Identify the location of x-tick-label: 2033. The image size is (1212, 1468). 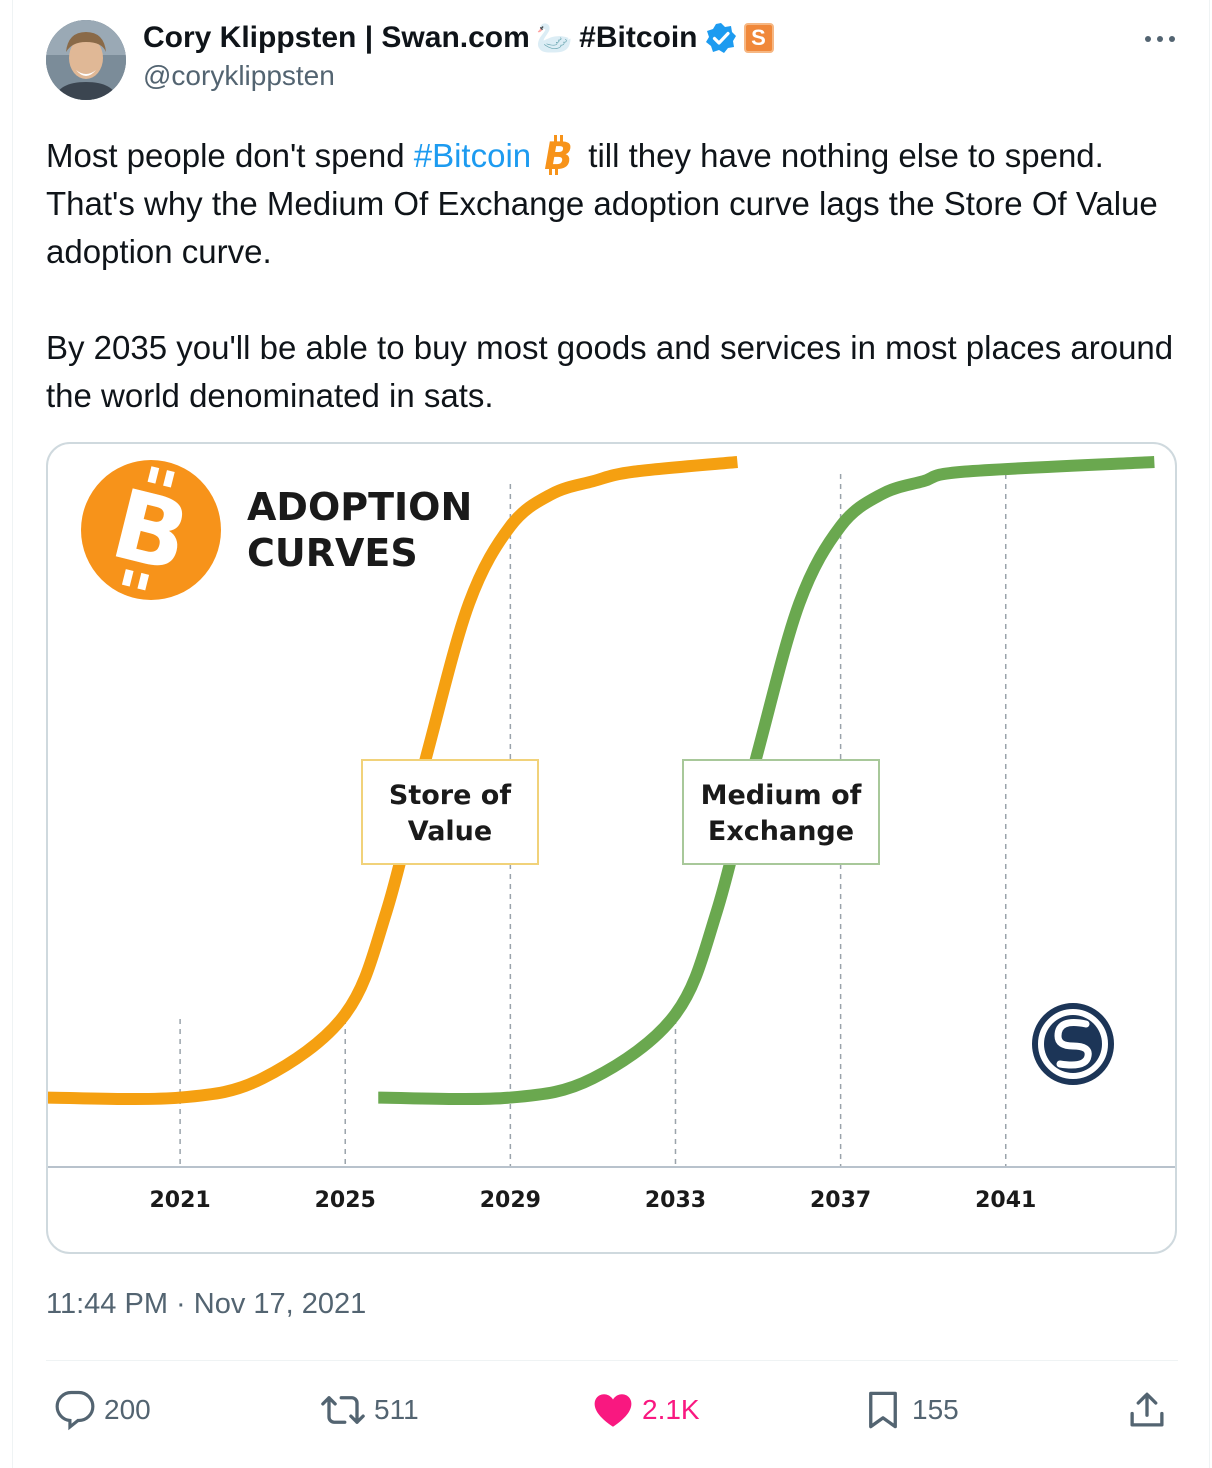
(675, 1200).